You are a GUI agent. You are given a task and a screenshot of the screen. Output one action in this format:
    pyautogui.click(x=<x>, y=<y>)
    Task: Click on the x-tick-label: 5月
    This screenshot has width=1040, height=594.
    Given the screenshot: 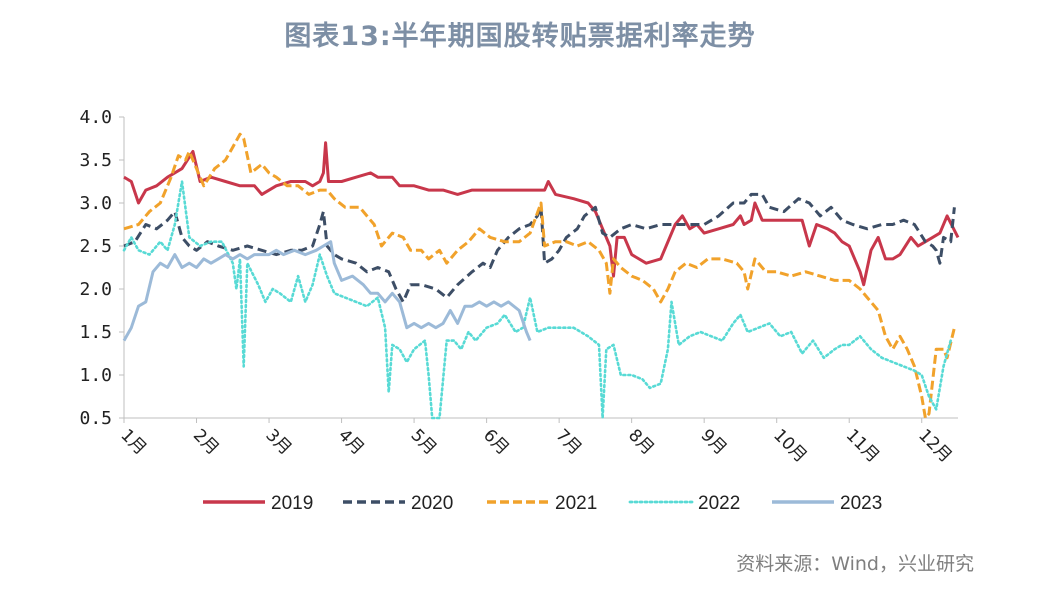 What is the action you would take?
    pyautogui.click(x=424, y=442)
    